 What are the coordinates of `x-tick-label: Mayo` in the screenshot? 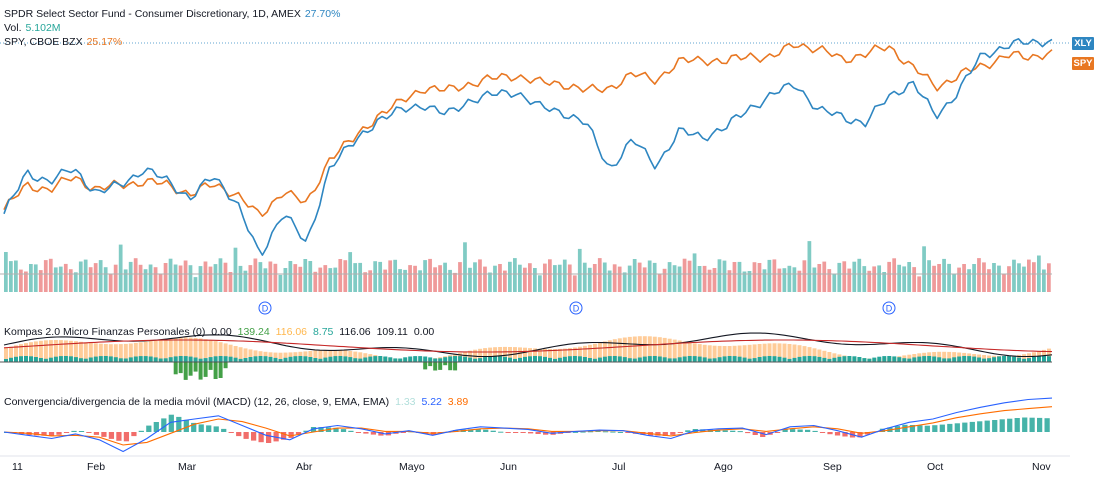 It's located at (412, 467).